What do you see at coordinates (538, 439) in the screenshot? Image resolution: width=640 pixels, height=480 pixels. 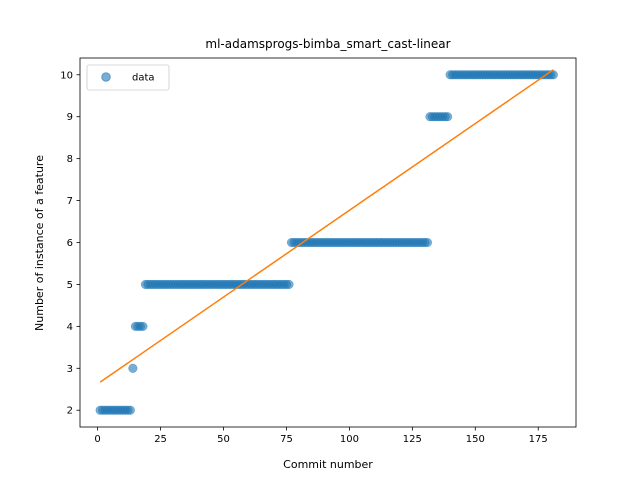 I see `x-tick-label: 175` at bounding box center [538, 439].